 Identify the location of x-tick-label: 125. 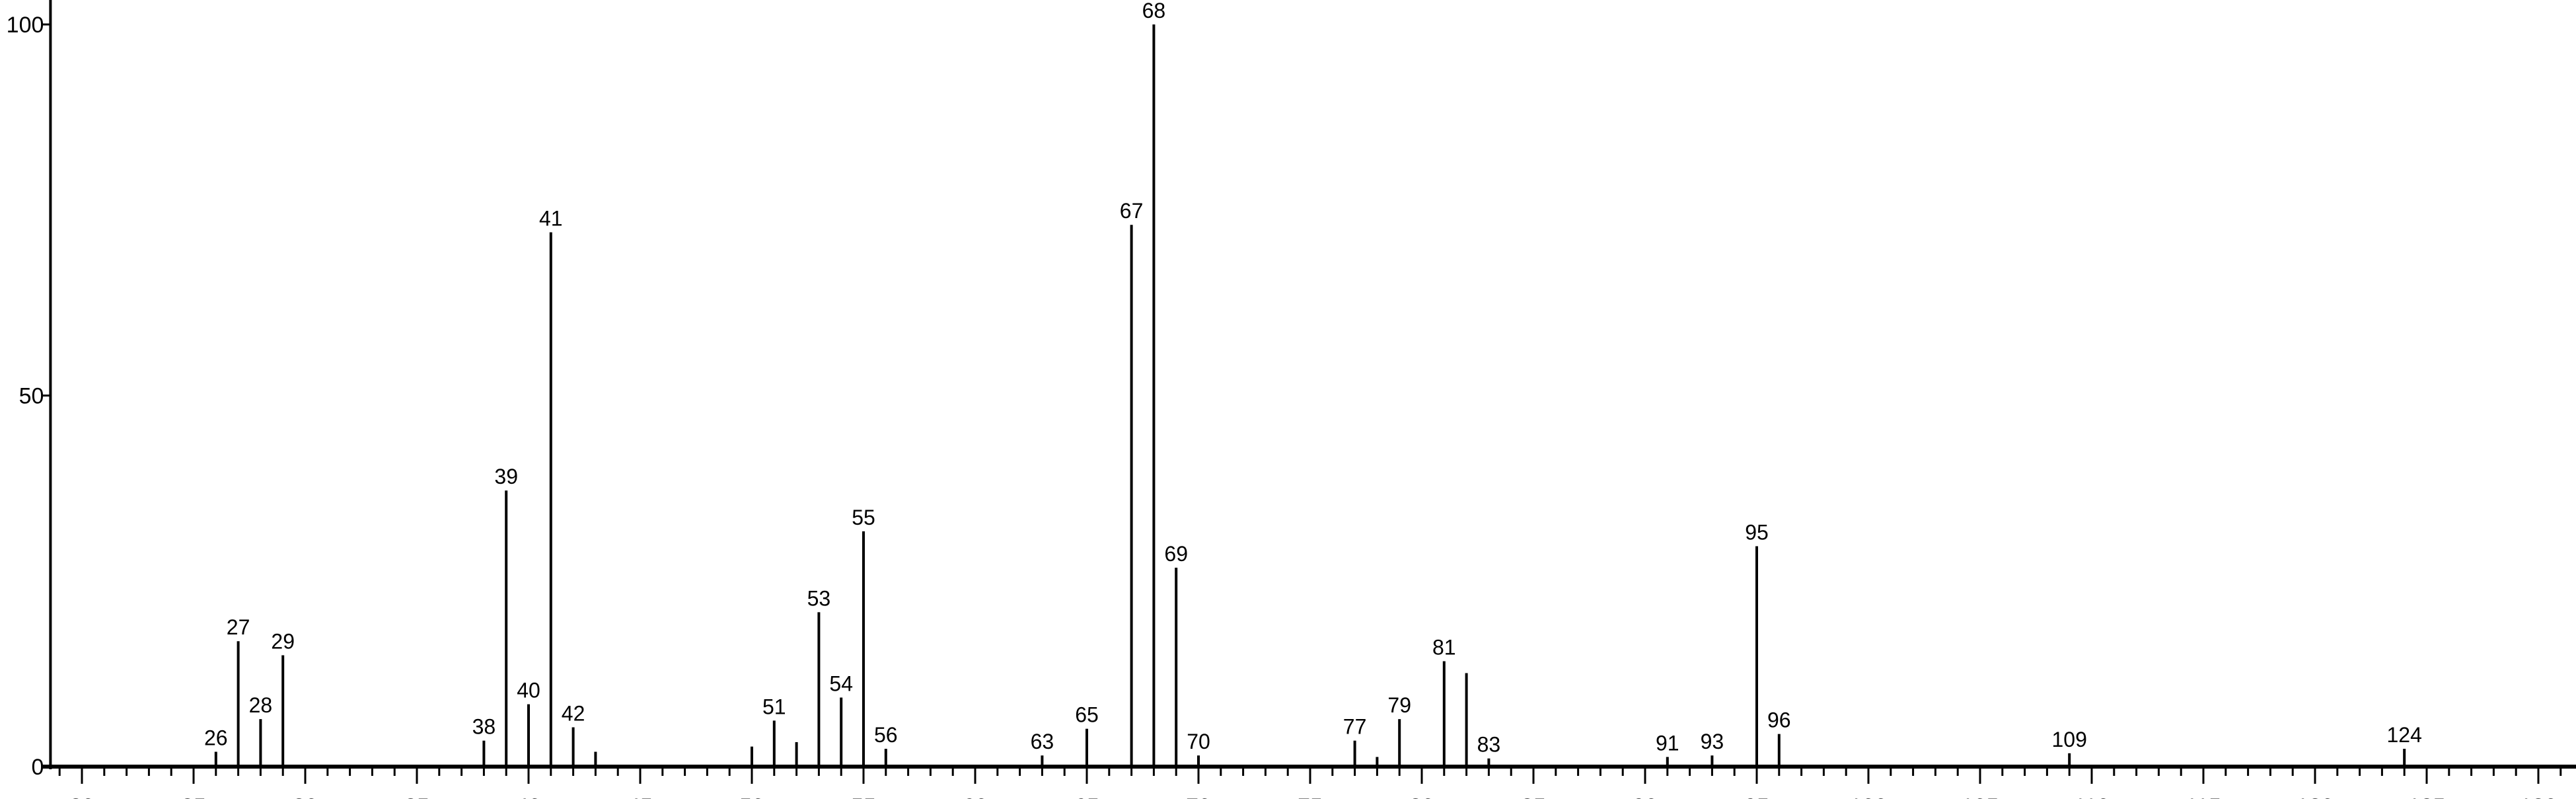
(2427, 796).